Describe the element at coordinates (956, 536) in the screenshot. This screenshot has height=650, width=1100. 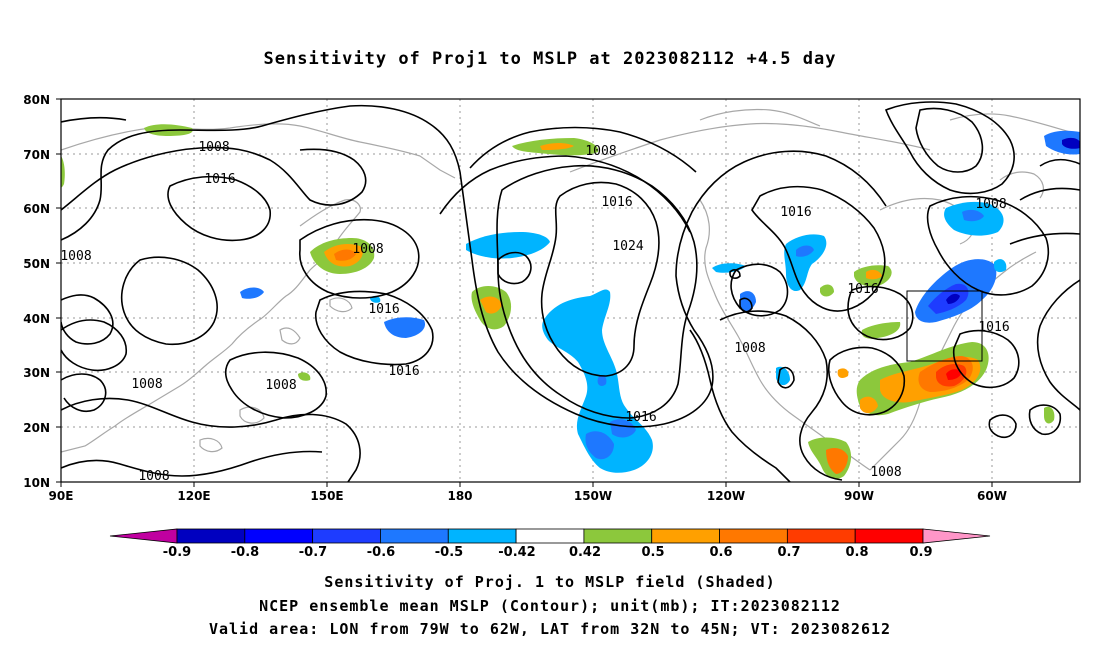
I see `colorbar-triangle-high` at that location.